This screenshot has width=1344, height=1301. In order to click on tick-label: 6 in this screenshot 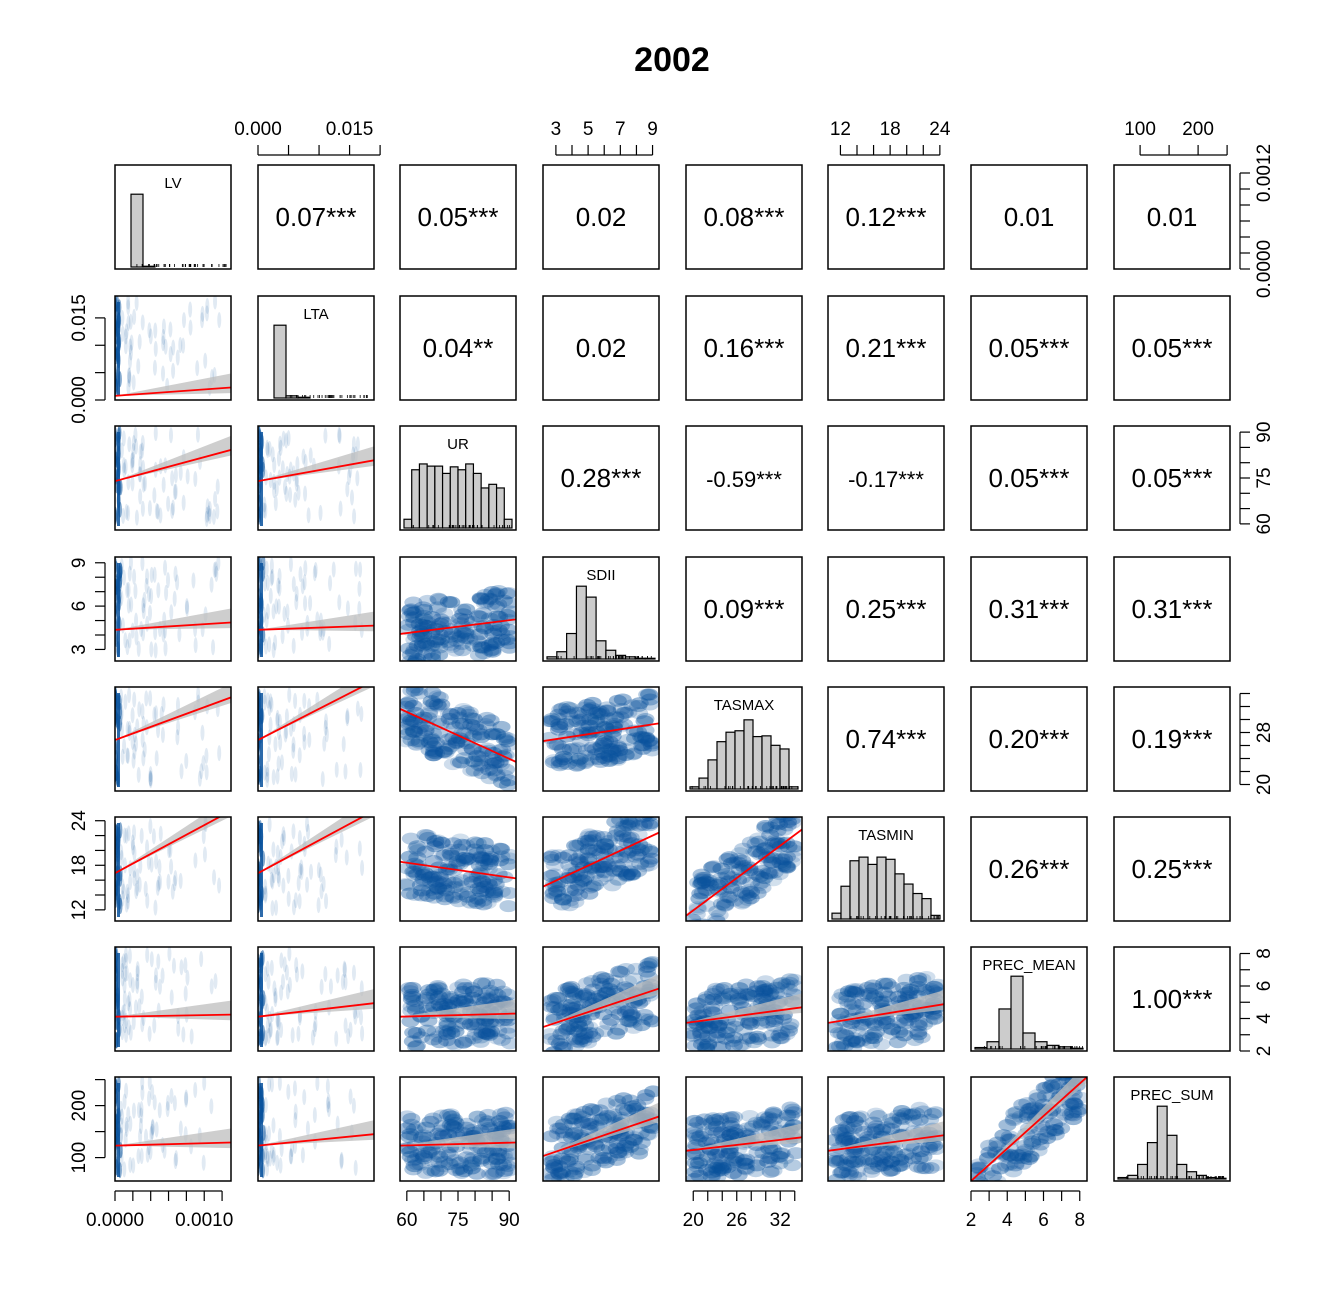, I will do `click(79, 606)`.